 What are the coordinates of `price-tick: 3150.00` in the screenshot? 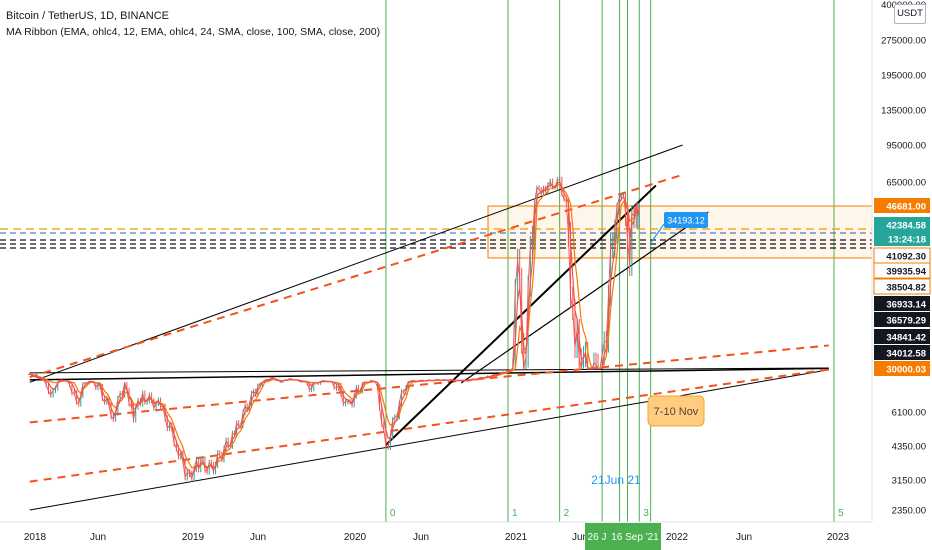 It's located at (909, 481).